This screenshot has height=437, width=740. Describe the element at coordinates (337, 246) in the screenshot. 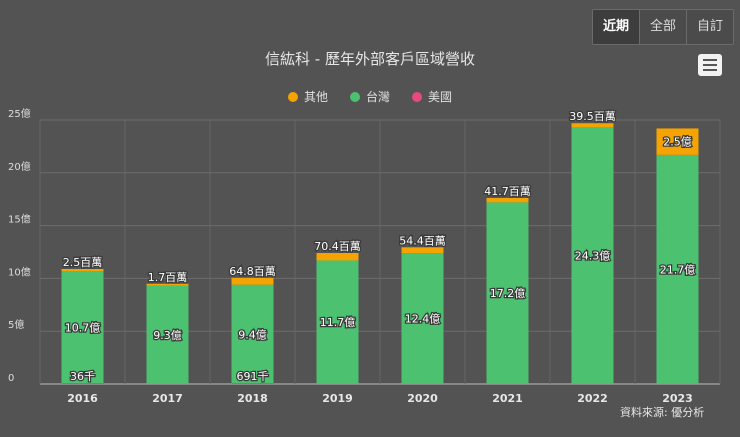

I see `data-label-other: 70.4百萬` at that location.